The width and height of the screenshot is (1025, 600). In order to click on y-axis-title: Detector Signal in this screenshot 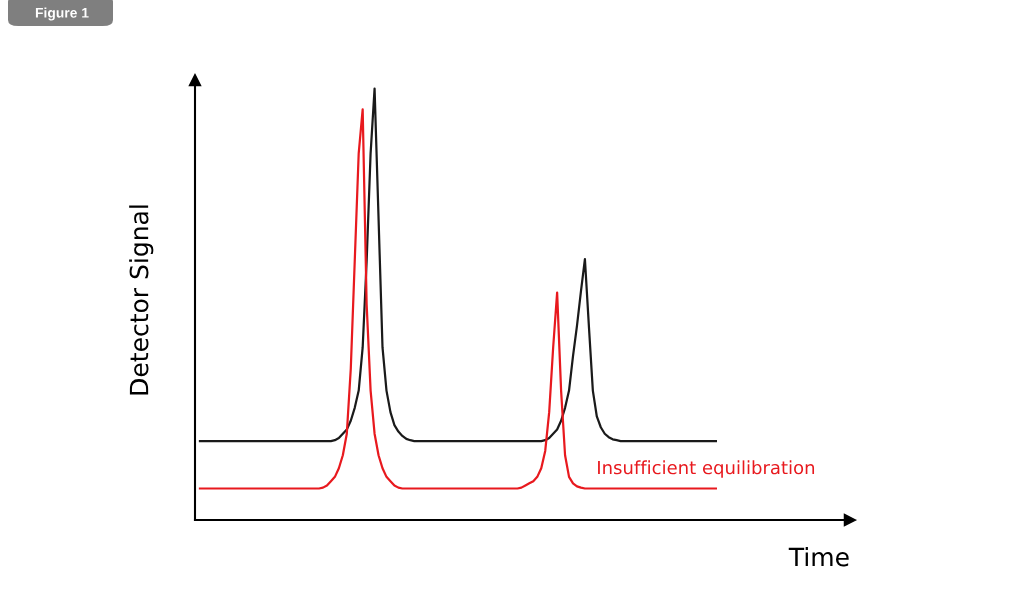, I will do `click(141, 300)`.